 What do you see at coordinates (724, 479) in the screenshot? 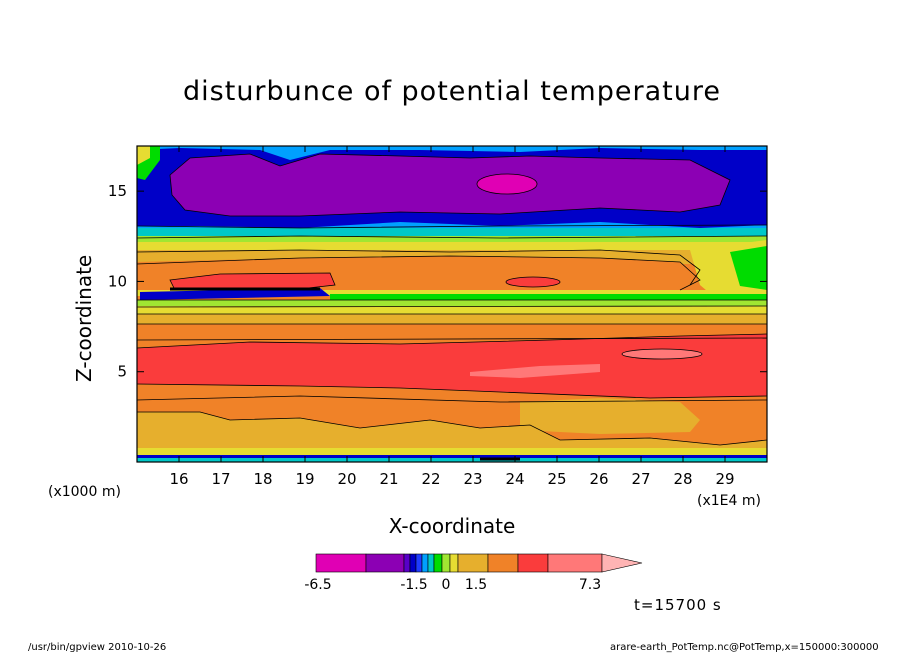
I see `x-tick-label: 29` at bounding box center [724, 479].